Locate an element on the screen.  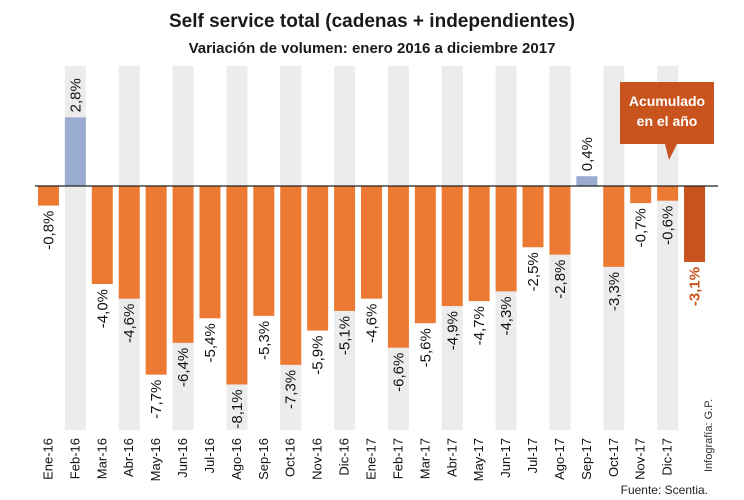
data-label: -7,7% is located at coordinates (156, 399).